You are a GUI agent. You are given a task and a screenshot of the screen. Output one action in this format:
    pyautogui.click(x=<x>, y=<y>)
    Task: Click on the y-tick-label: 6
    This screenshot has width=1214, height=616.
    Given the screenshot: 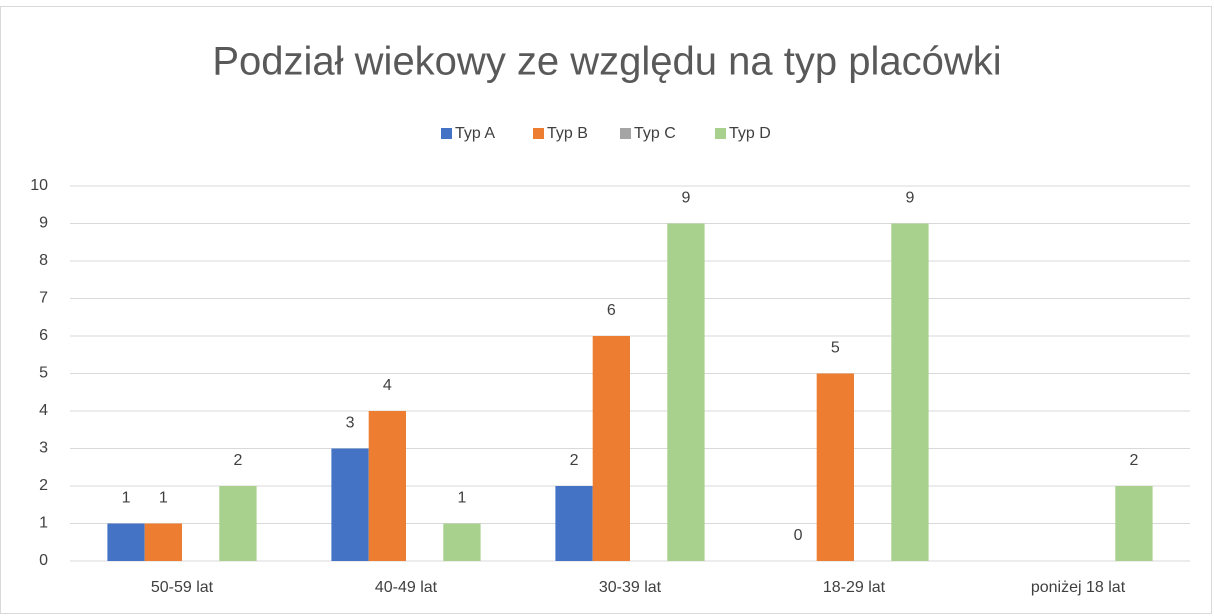 What is the action you would take?
    pyautogui.click(x=43, y=335)
    